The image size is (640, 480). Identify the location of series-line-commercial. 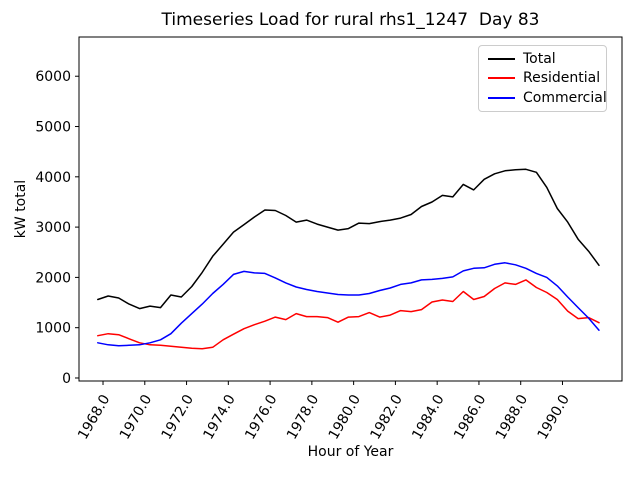
(348, 304).